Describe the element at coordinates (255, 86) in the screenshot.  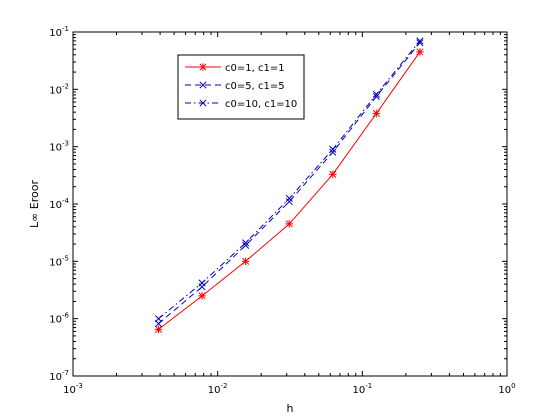
I see `legend-label: c0=5, c1=5` at that location.